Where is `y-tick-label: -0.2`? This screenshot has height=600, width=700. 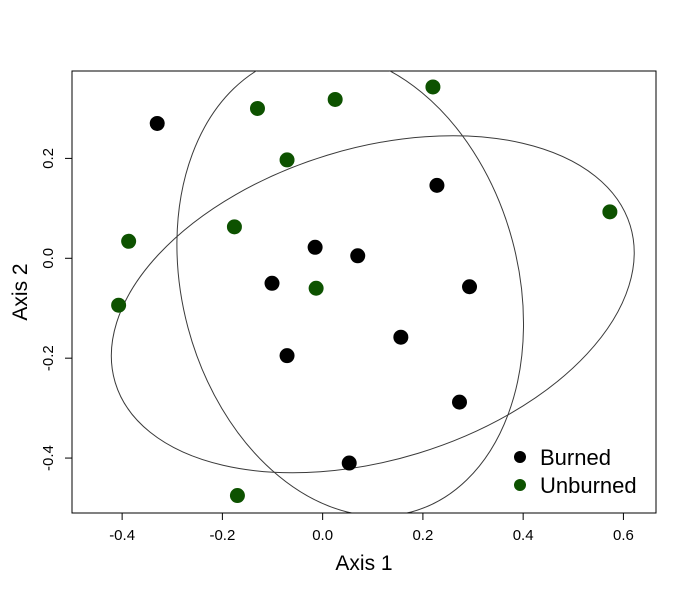
y-tick-label: -0.2 is located at coordinates (48, 358).